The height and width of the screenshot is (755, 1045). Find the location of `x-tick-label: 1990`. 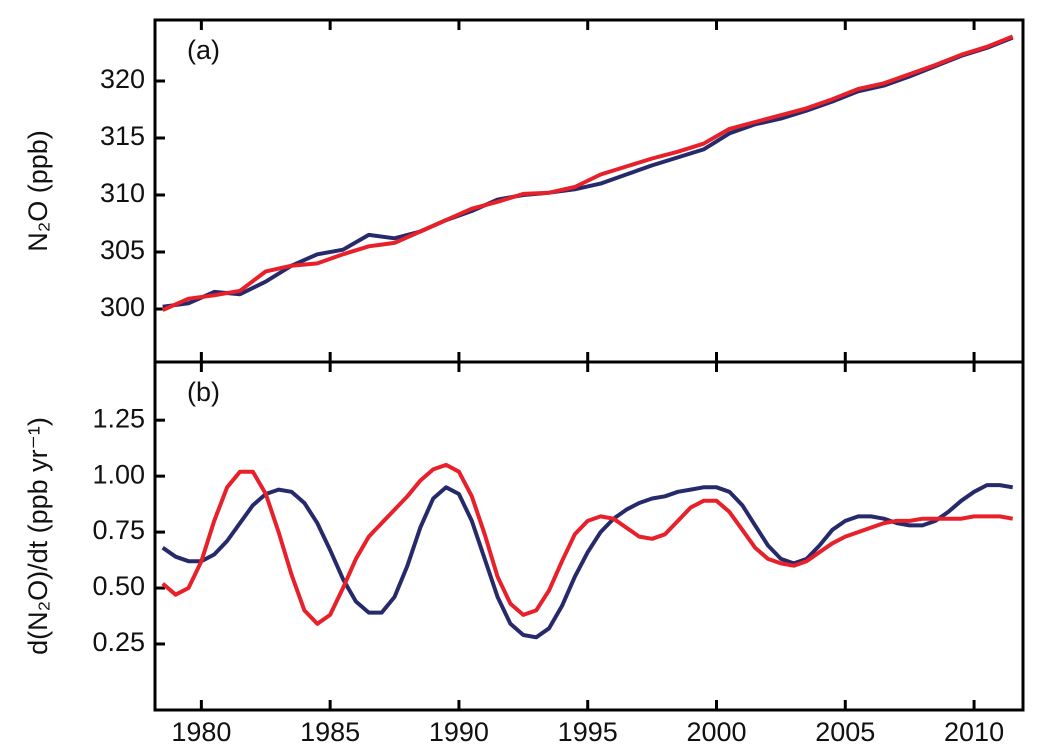

x-tick-label: 1990 is located at coordinates (459, 732).